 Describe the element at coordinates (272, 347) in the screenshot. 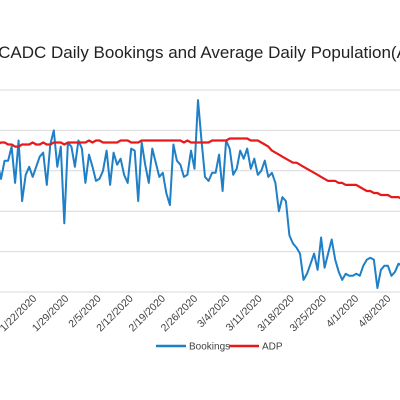

I see `legend-label-adp: ADP` at that location.